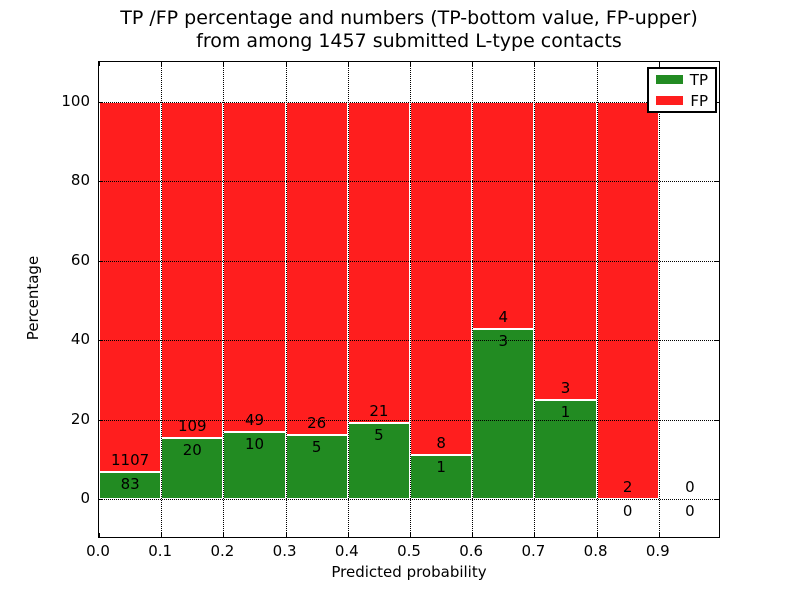  What do you see at coordinates (565, 387) in the screenshot?
I see `fp-count-label: 3` at bounding box center [565, 387].